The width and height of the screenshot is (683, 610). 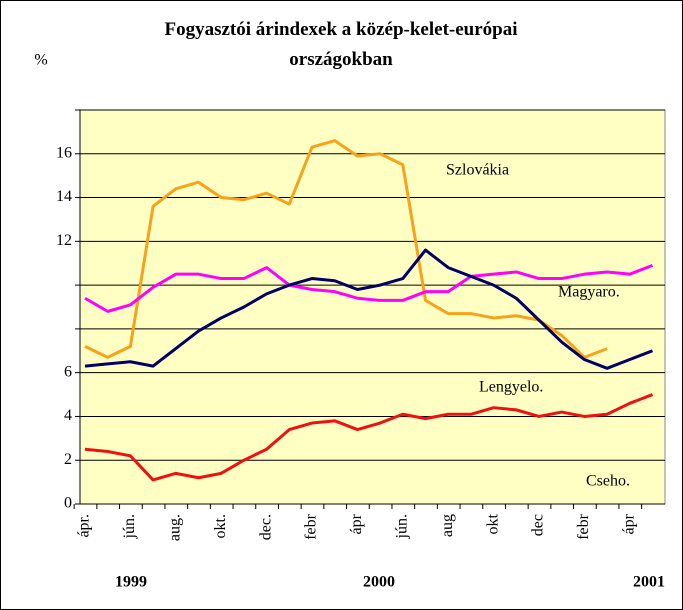 What do you see at coordinates (477, 170) in the screenshot?
I see `series-label: Szlovákia` at bounding box center [477, 170].